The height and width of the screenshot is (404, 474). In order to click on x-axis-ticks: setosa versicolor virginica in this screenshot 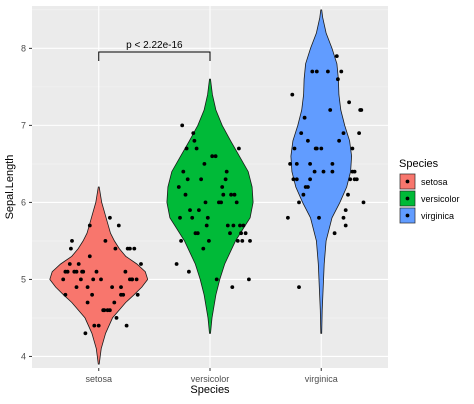, I will do `click(211, 376)`.